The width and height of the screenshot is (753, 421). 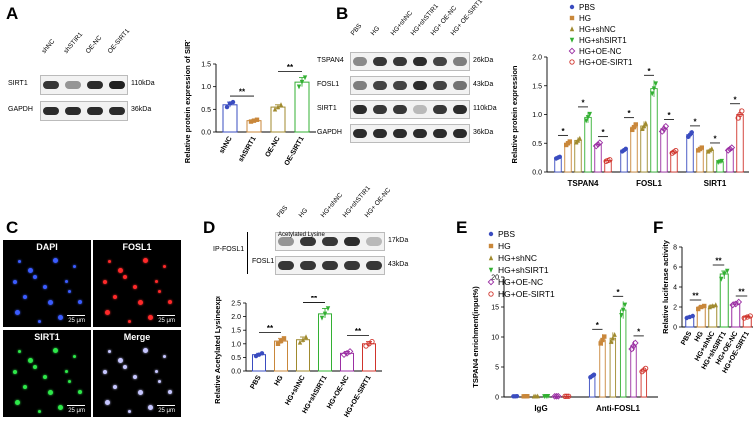 I want to click on size-label: 110kDa, so click(x=485, y=108).